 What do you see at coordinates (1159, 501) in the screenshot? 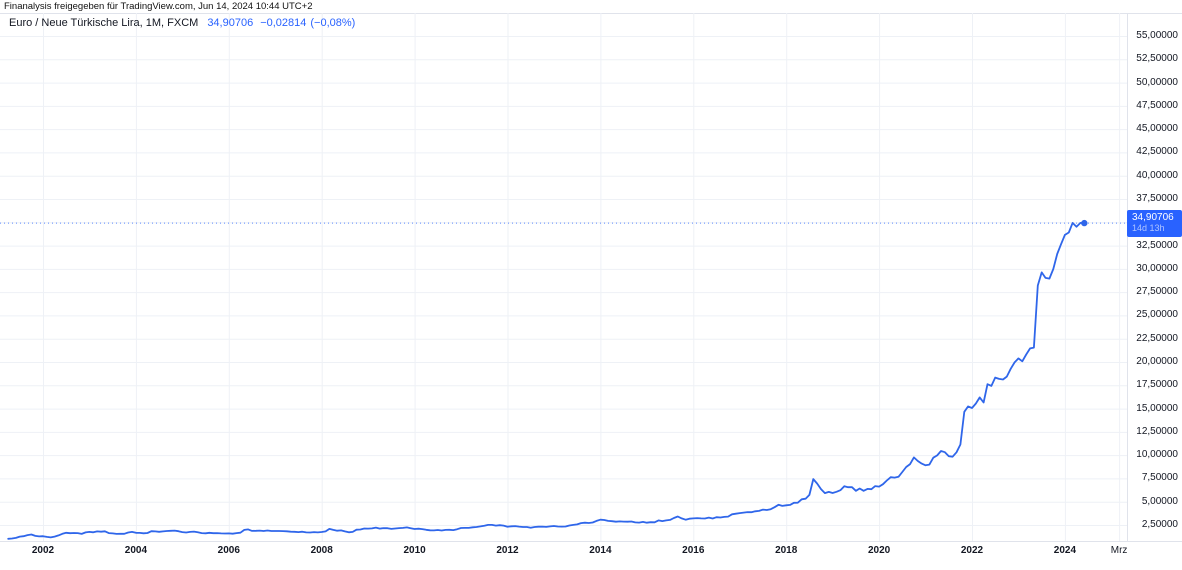
I see `price-scale-label: 5,00000` at bounding box center [1159, 501].